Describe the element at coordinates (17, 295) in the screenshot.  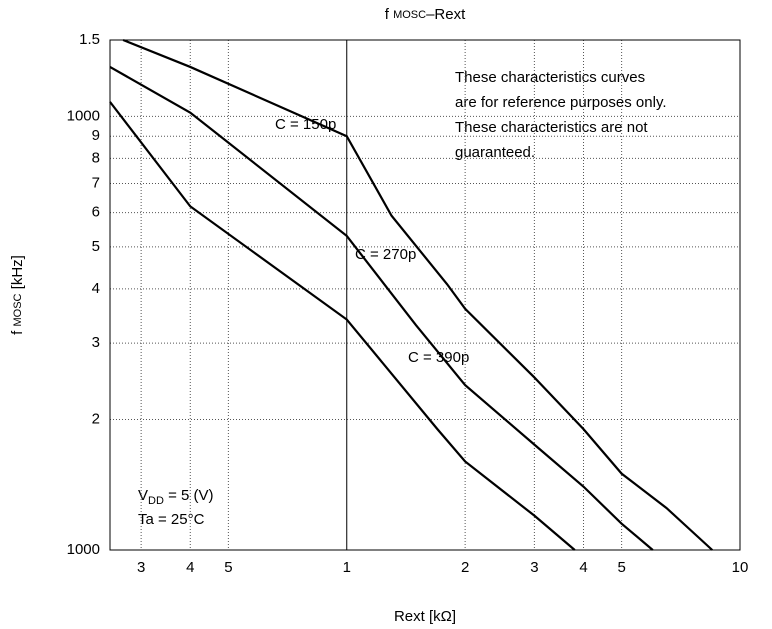
I see `y-axis-label: f MOSC [kHz]` at that location.